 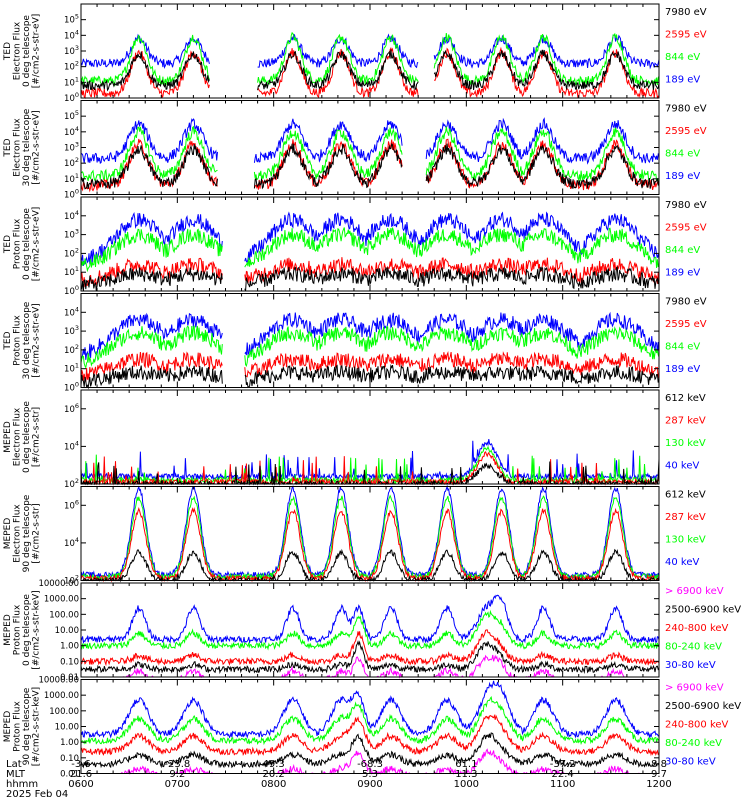 What do you see at coordinates (693, 743) in the screenshot?
I see `legend-entry: 80-240 keV` at bounding box center [693, 743].